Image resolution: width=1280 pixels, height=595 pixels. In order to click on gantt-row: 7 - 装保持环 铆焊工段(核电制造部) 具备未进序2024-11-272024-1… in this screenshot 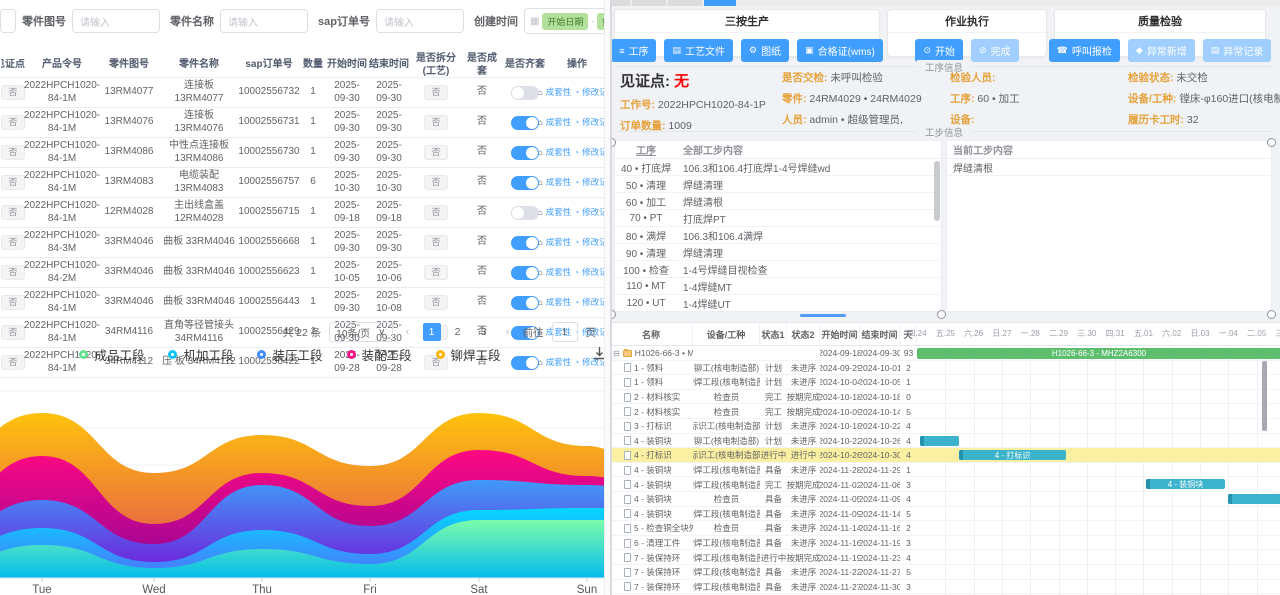, I will do `click(946, 587)`.